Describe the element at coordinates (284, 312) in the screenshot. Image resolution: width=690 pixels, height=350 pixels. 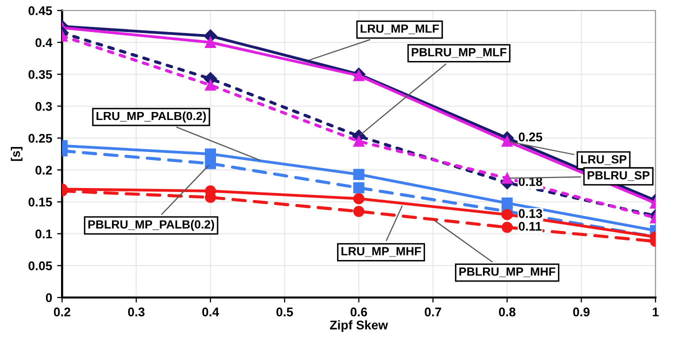
I see `x-tick-label: 0.5` at that location.